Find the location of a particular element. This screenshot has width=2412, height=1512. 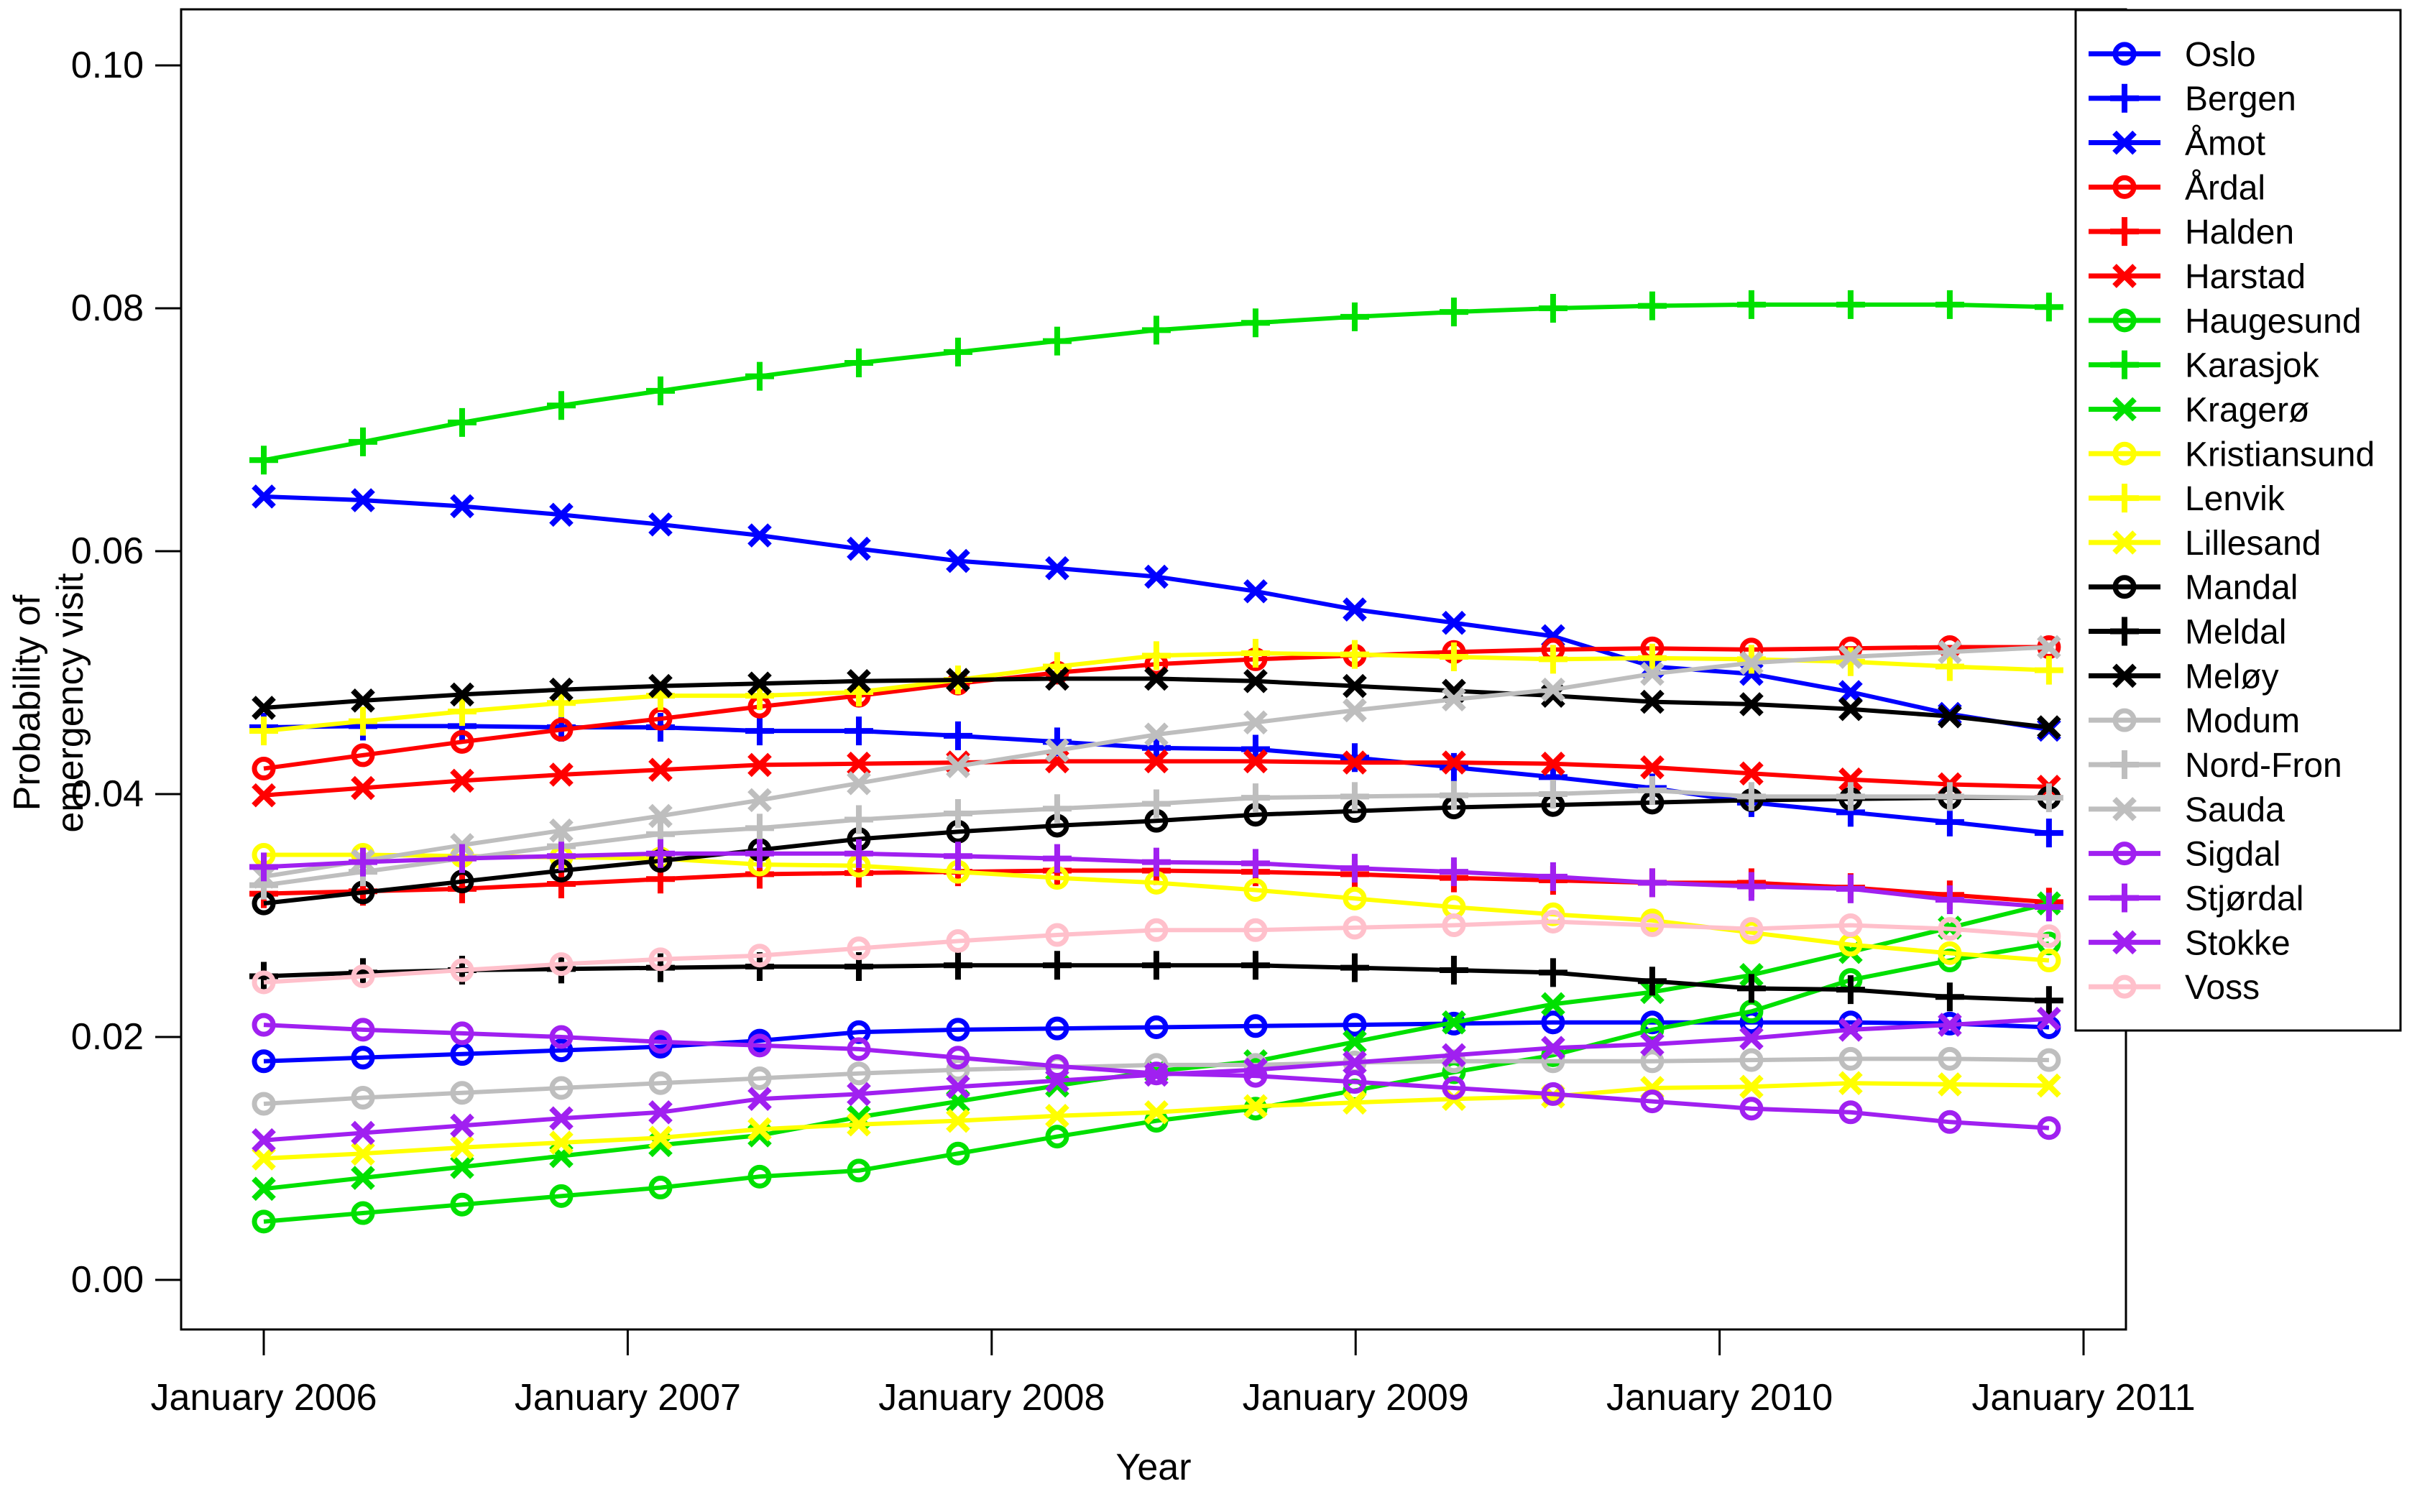

legend-item-sauda: Sauda is located at coordinates (2187, 810).